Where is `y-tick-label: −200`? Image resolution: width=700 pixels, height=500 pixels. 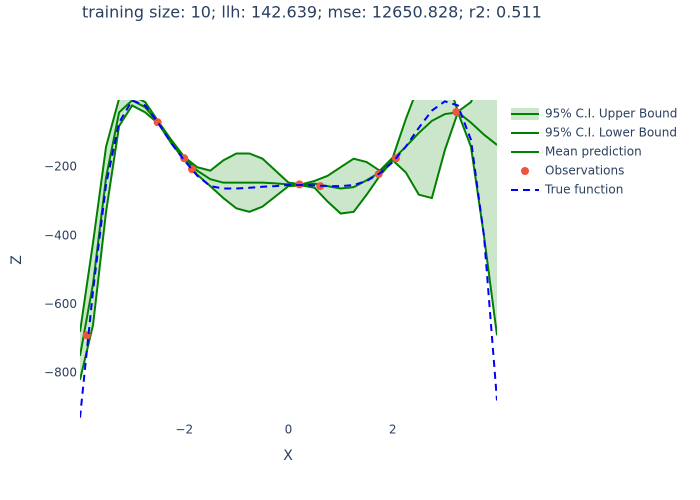 y-tick-label: −200 is located at coordinates (60, 167).